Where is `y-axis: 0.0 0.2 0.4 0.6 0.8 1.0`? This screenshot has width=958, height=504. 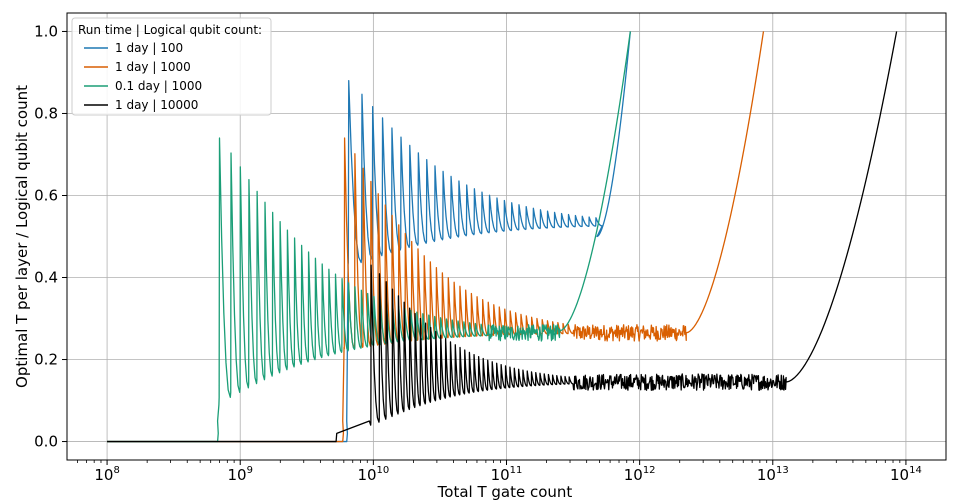
y-axis: 0.0 0.2 0.4 0.6 0.8 1.0 is located at coordinates (50, 236).